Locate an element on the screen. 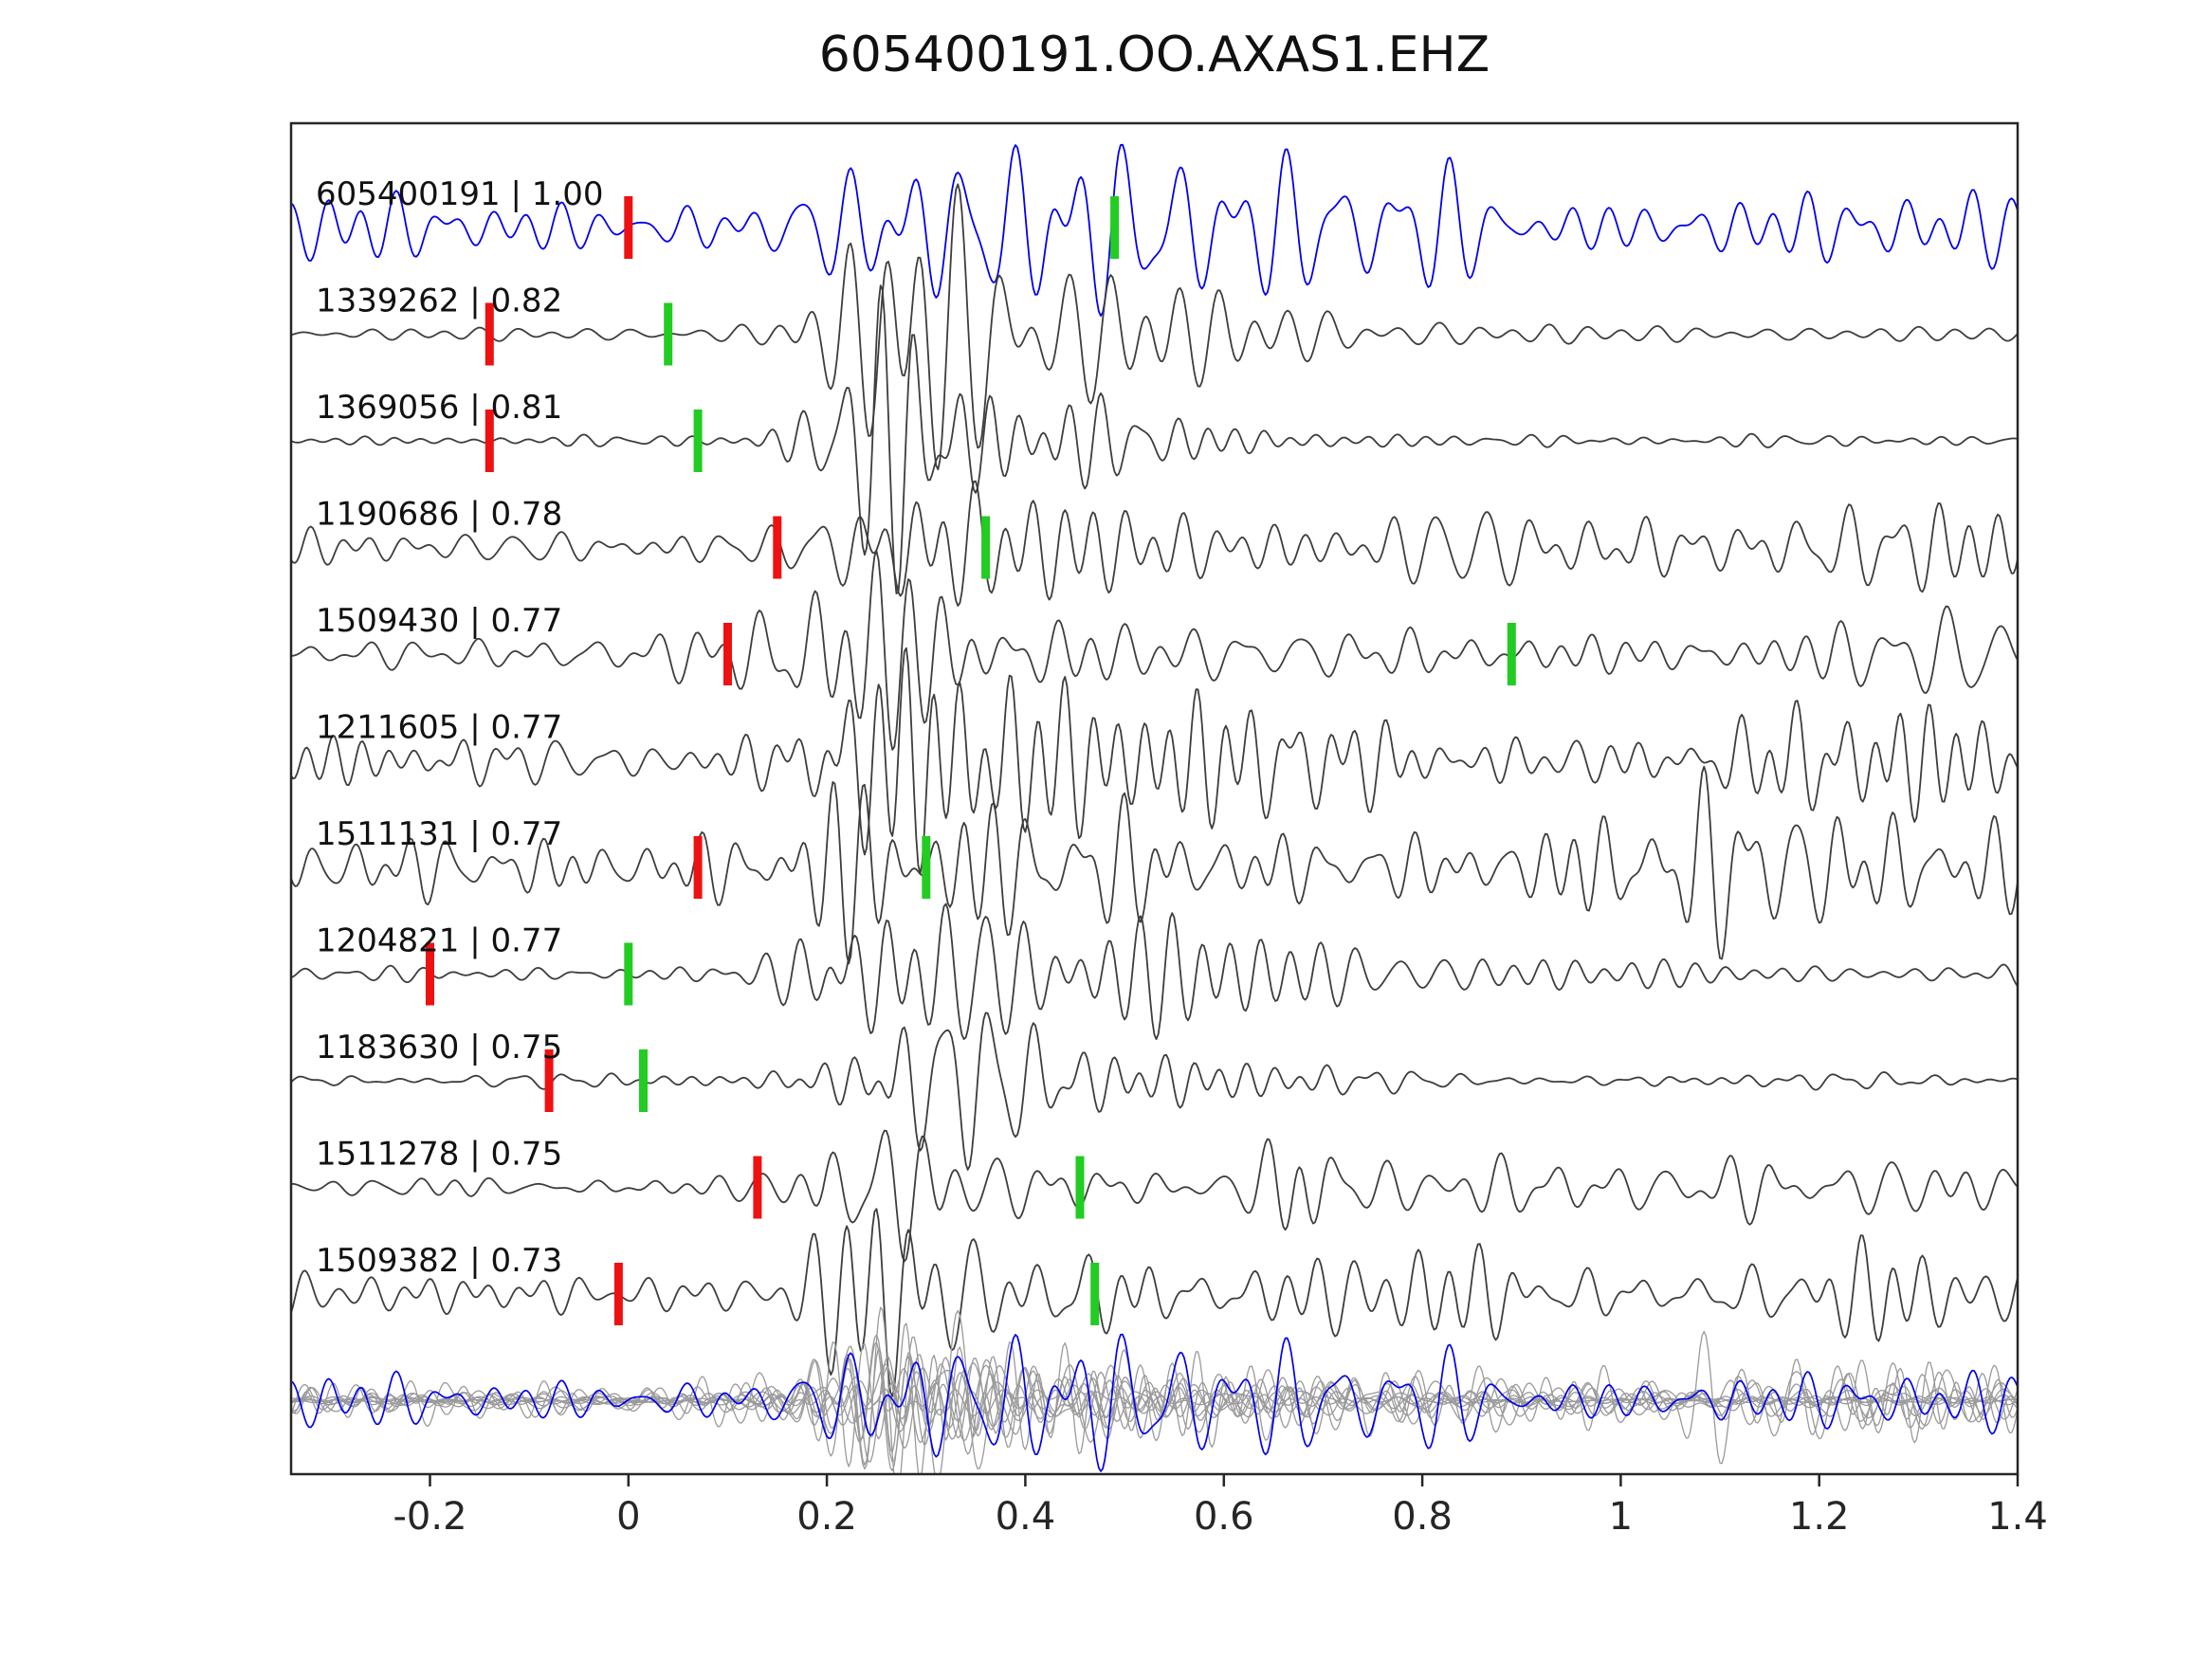  trace-label: 1369056 | 0.81 is located at coordinates (439, 408).